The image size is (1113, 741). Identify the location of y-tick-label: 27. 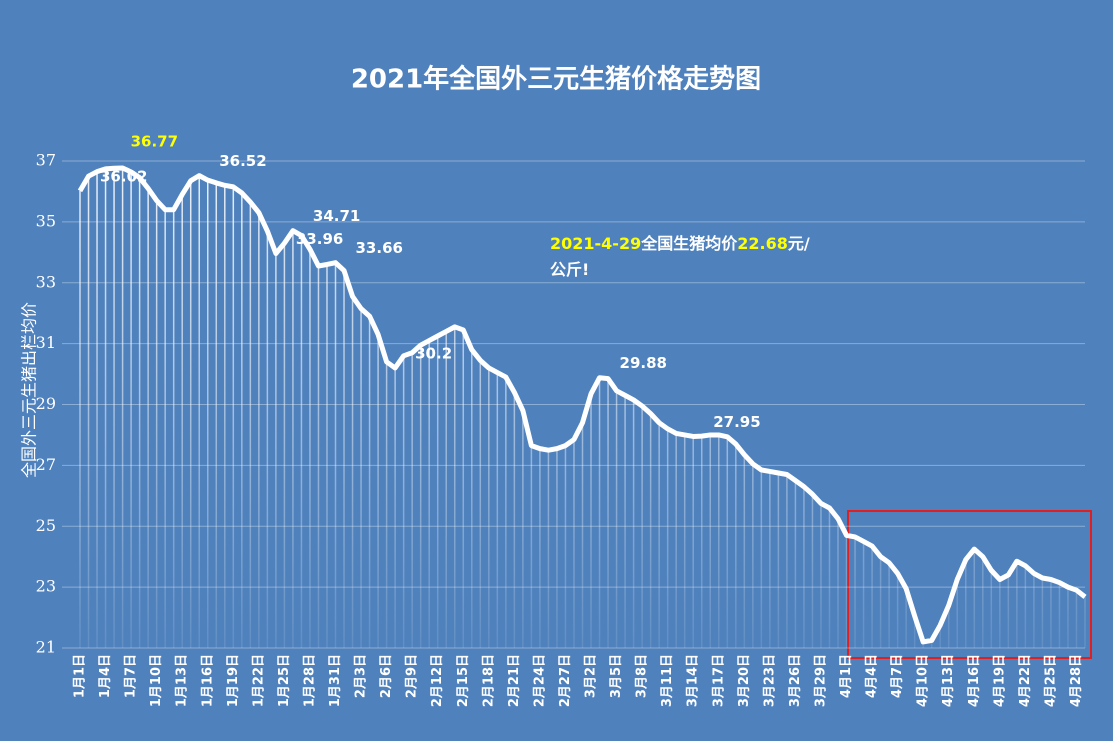
(46, 464).